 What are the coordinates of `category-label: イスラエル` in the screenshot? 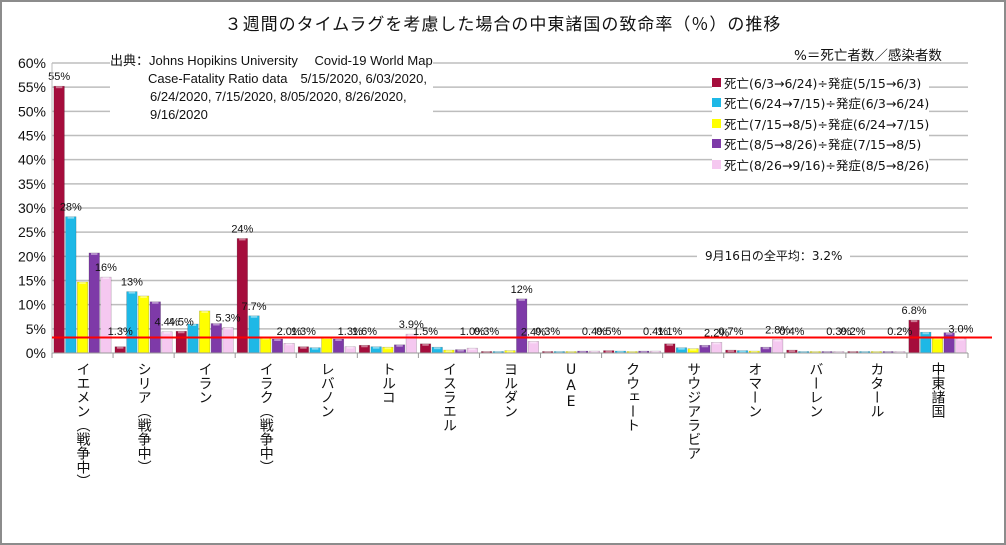 It's located at (448, 397).